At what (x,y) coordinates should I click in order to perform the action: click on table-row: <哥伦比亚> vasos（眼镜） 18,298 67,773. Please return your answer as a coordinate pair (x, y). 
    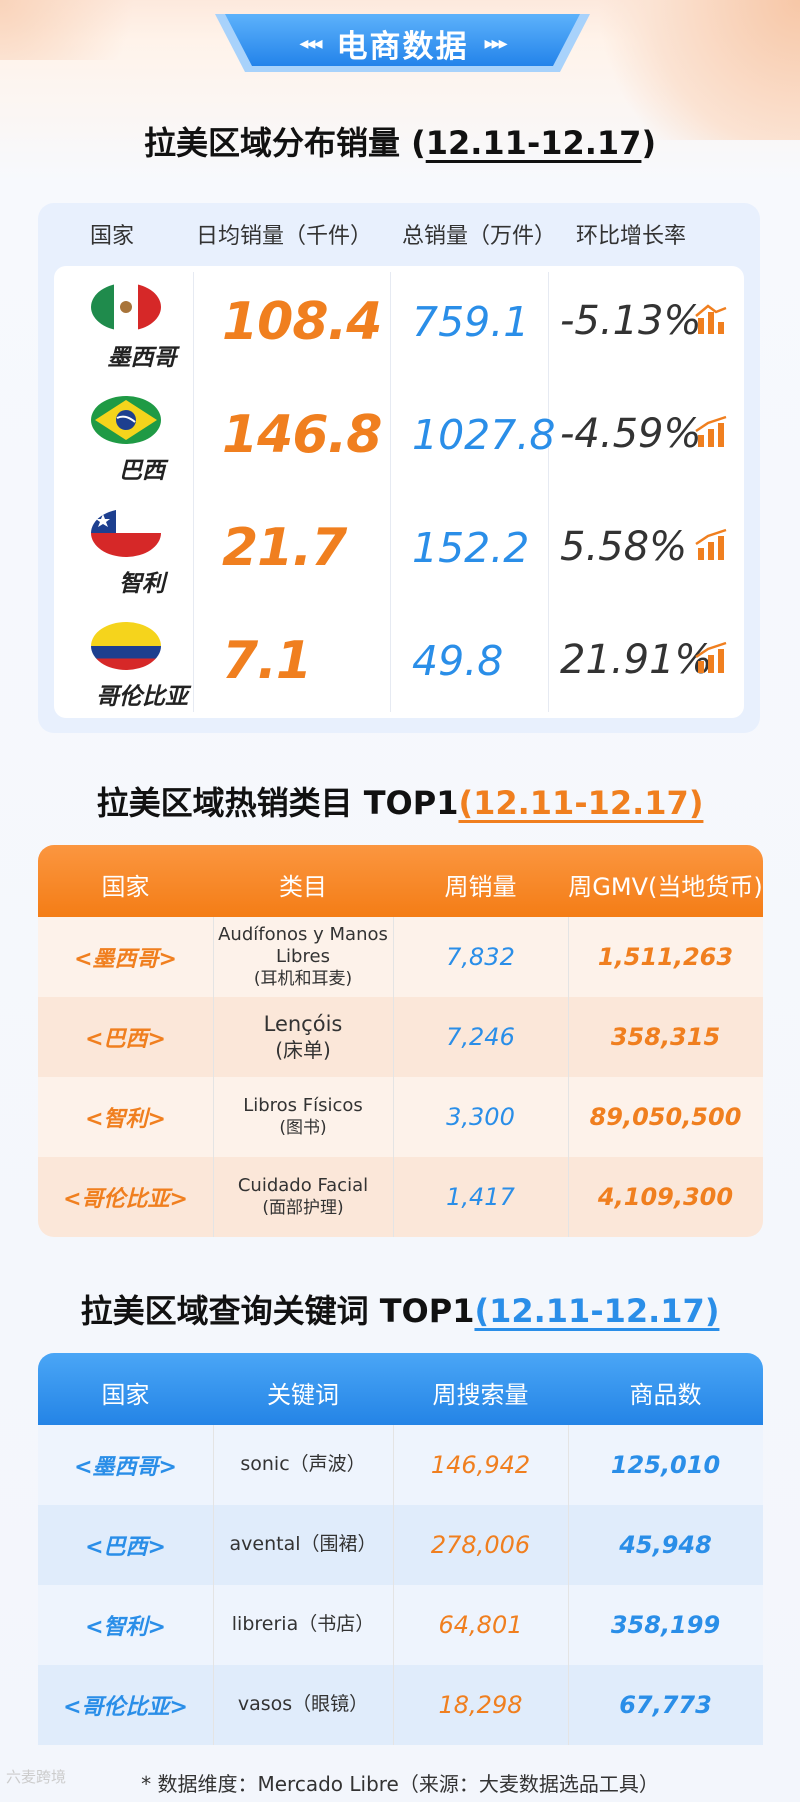
    Looking at the image, I should click on (400, 1705).